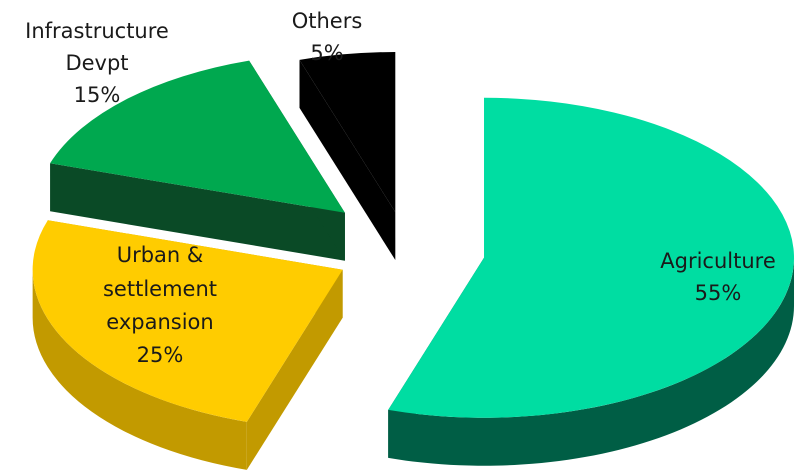 This screenshot has height=475, width=798. I want to click on label-urban: Urban & settlement expansion 25%, so click(160, 305).